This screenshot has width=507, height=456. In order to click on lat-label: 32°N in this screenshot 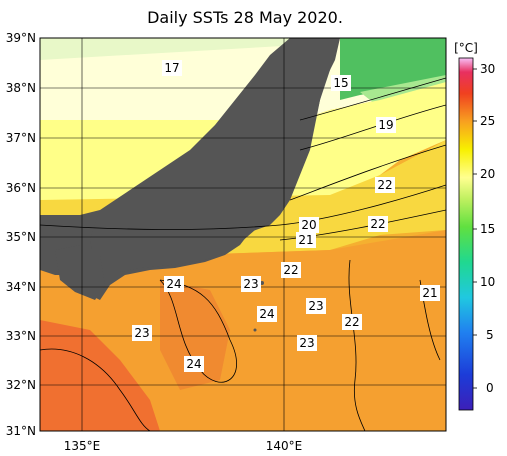, I will do `click(21, 385)`.